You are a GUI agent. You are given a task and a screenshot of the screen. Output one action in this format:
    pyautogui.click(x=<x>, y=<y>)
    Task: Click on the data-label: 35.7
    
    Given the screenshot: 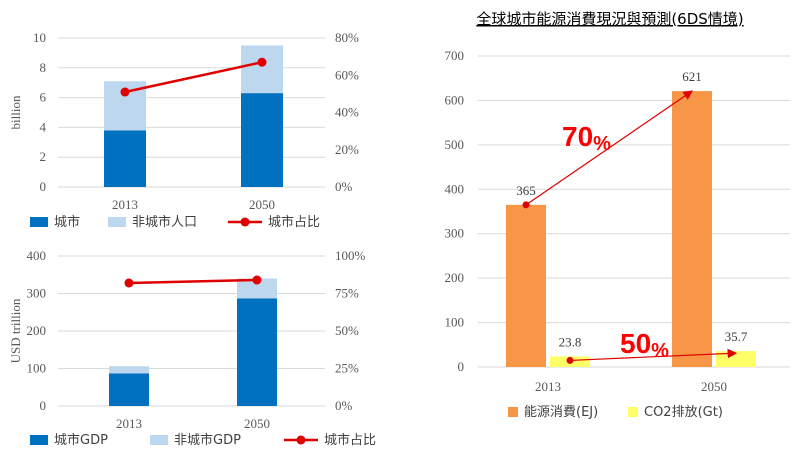 What is the action you would take?
    pyautogui.click(x=736, y=336)
    